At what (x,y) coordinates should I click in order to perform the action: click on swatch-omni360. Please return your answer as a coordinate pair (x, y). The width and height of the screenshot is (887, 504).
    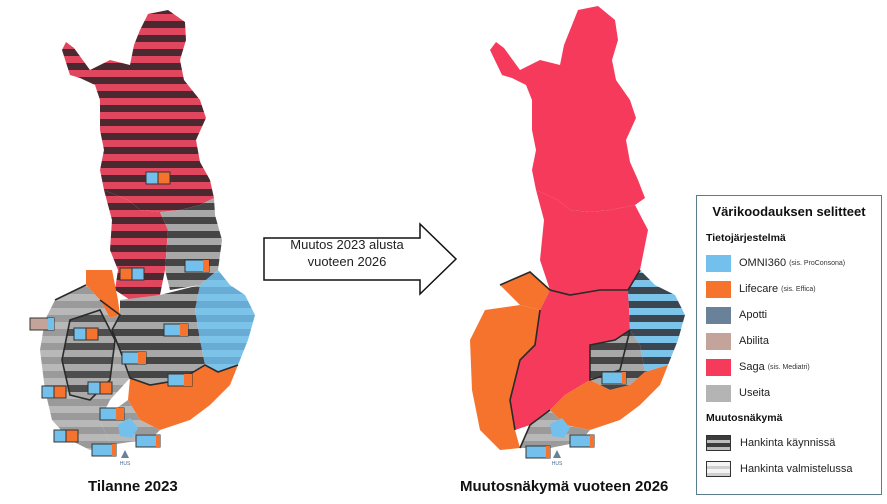
    Looking at the image, I should click on (718, 263).